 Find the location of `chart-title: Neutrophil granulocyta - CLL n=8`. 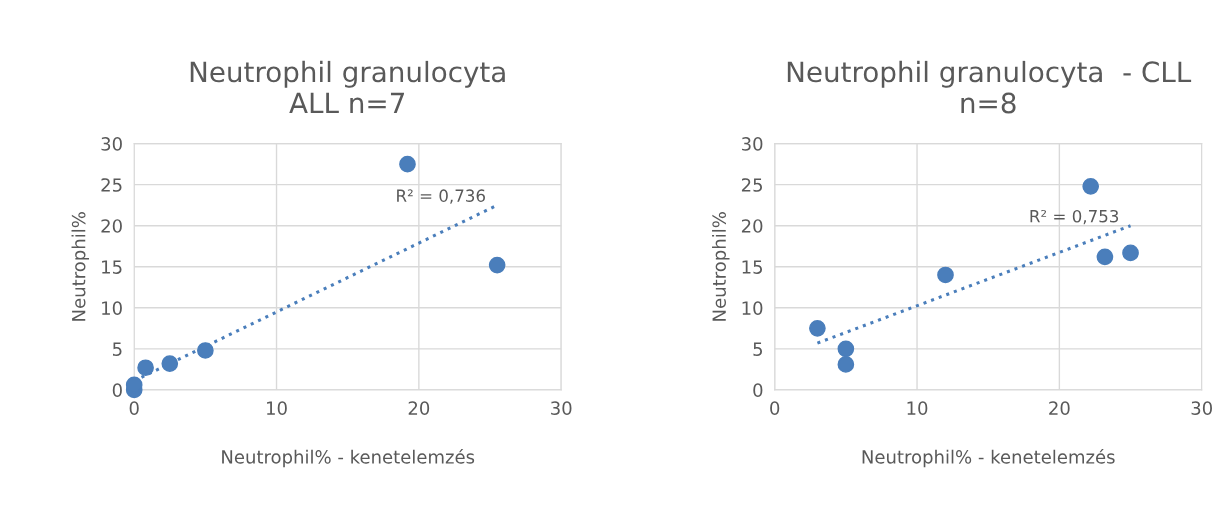

chart-title: Neutrophil granulocyta - CLL n=8 is located at coordinates (989, 87).